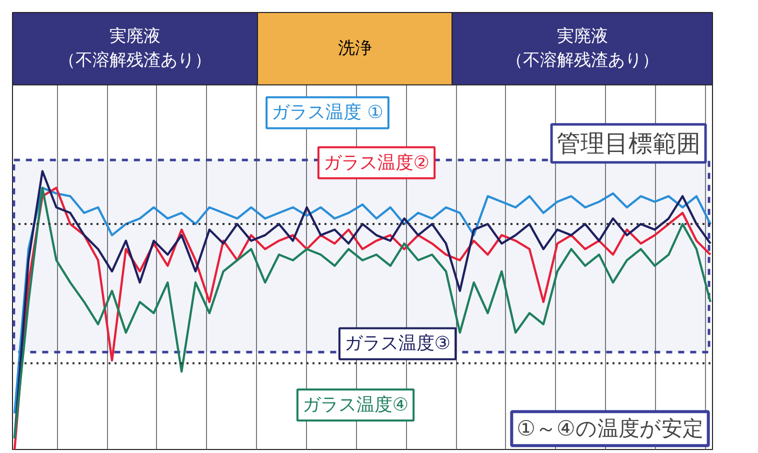 This screenshot has width=758, height=453. What do you see at coordinates (328, 113) in the screenshot?
I see `text: ガラス温度 ①` at bounding box center [328, 113].